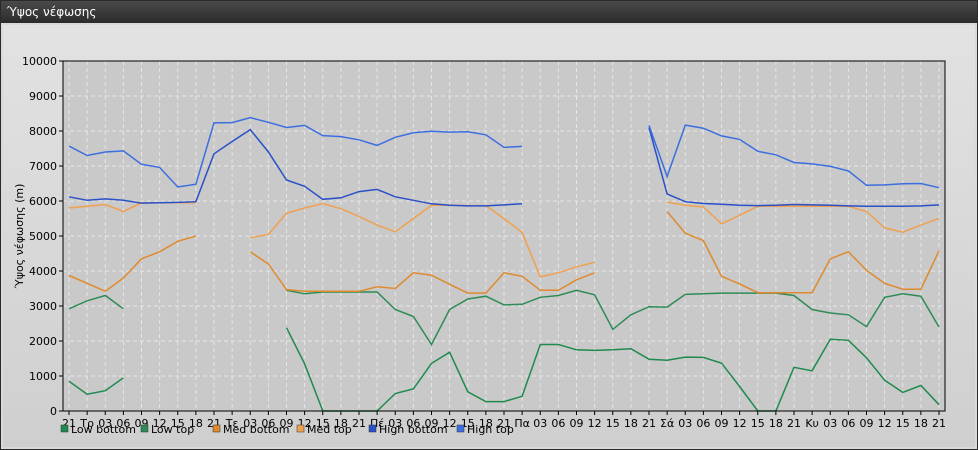  Describe the element at coordinates (43, 306) in the screenshot. I see `y-tick-label: 3000` at that location.